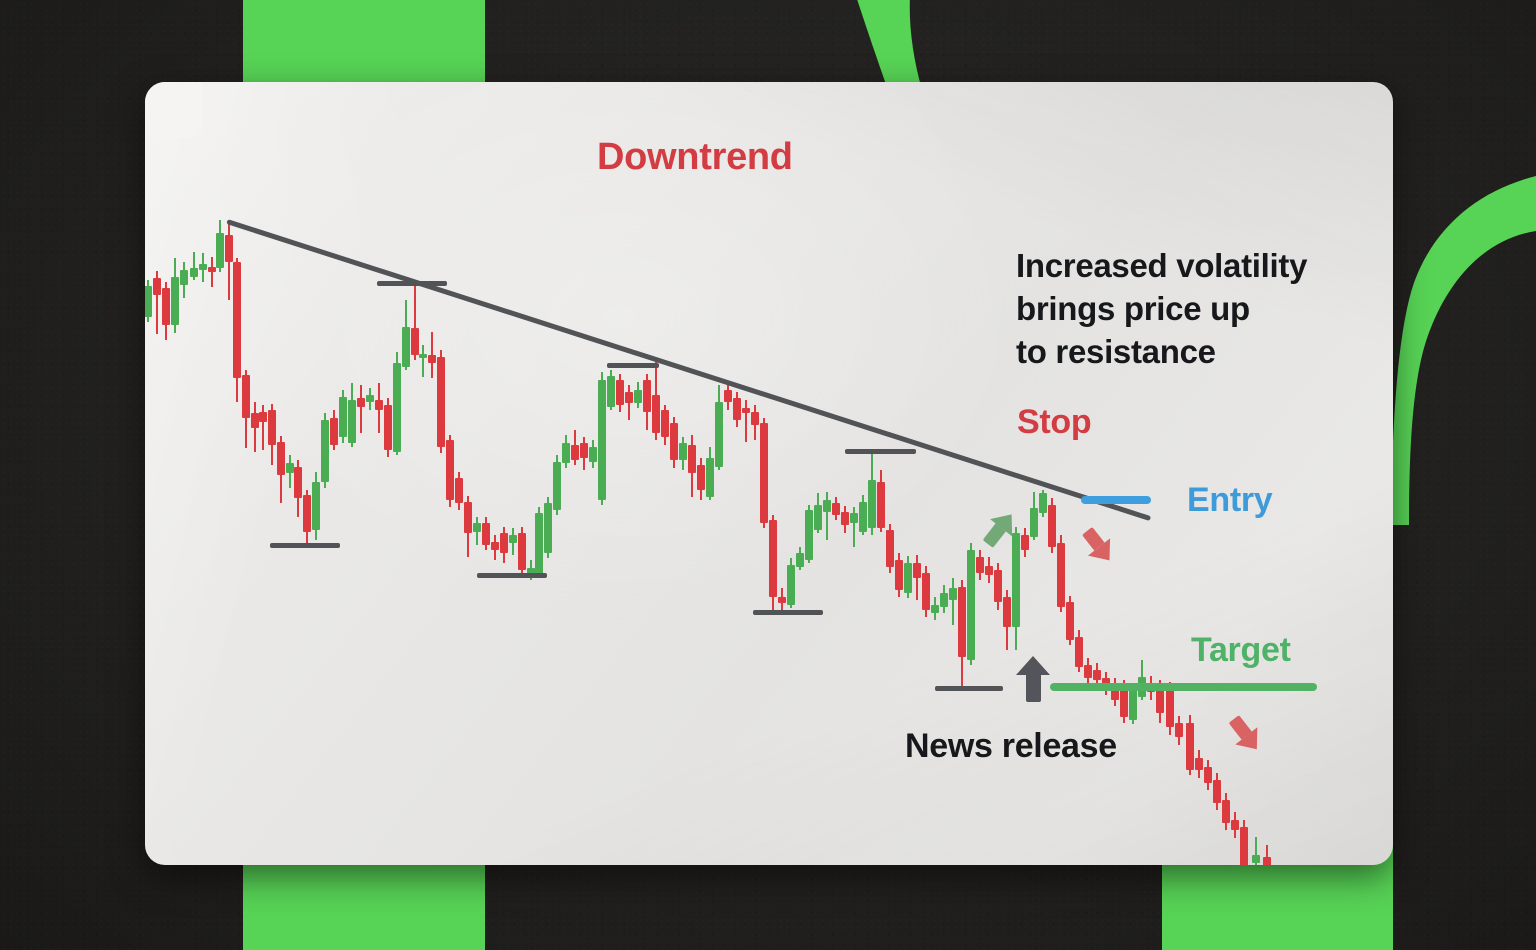 This screenshot has width=1536, height=950. Describe the element at coordinates (174, 110) in the screenshot. I see `paper-highlight-patch` at that location.